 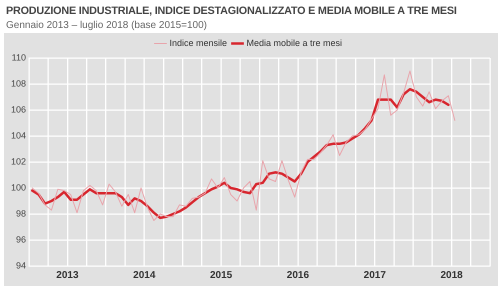 I want to click on y-tick-label: 108, so click(x=18, y=83).